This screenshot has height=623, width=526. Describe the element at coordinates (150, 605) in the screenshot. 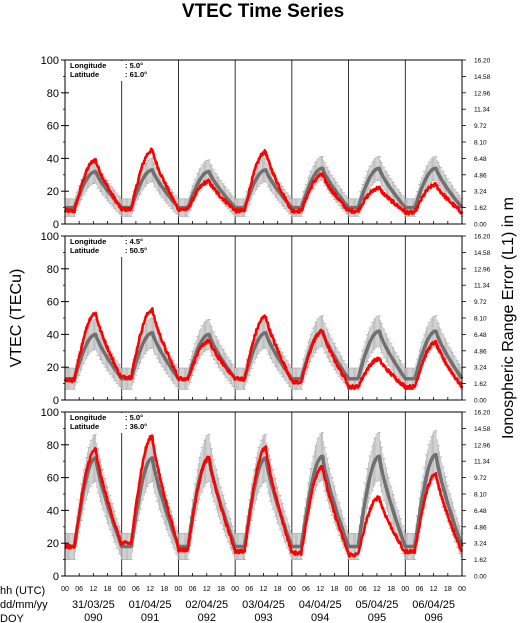

I see `date-label: 01/04/25` at that location.